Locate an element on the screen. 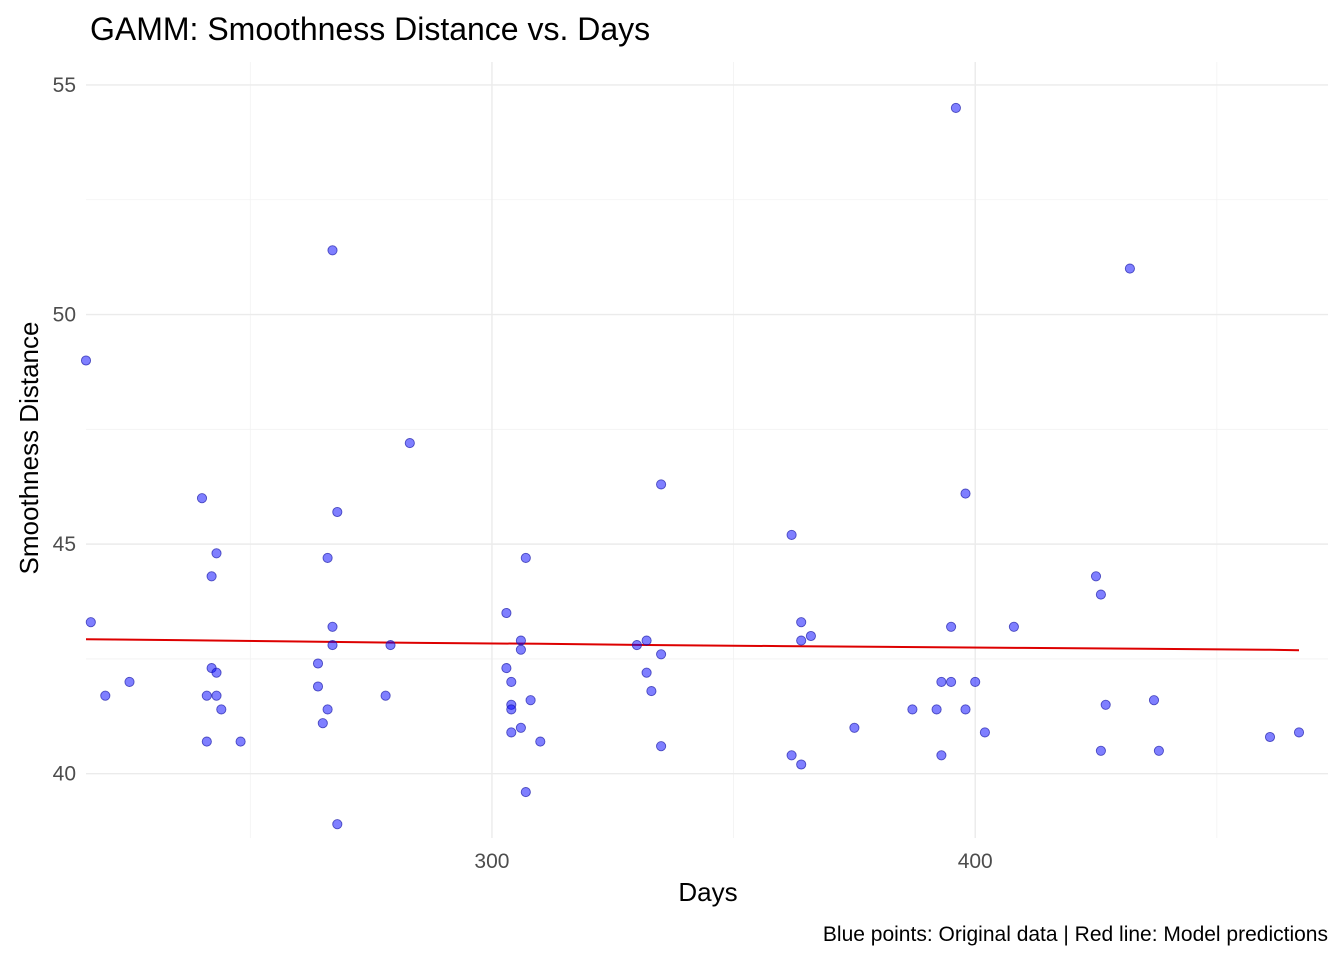 The height and width of the screenshot is (960, 1344). x-tick-label: 300 is located at coordinates (491, 861).